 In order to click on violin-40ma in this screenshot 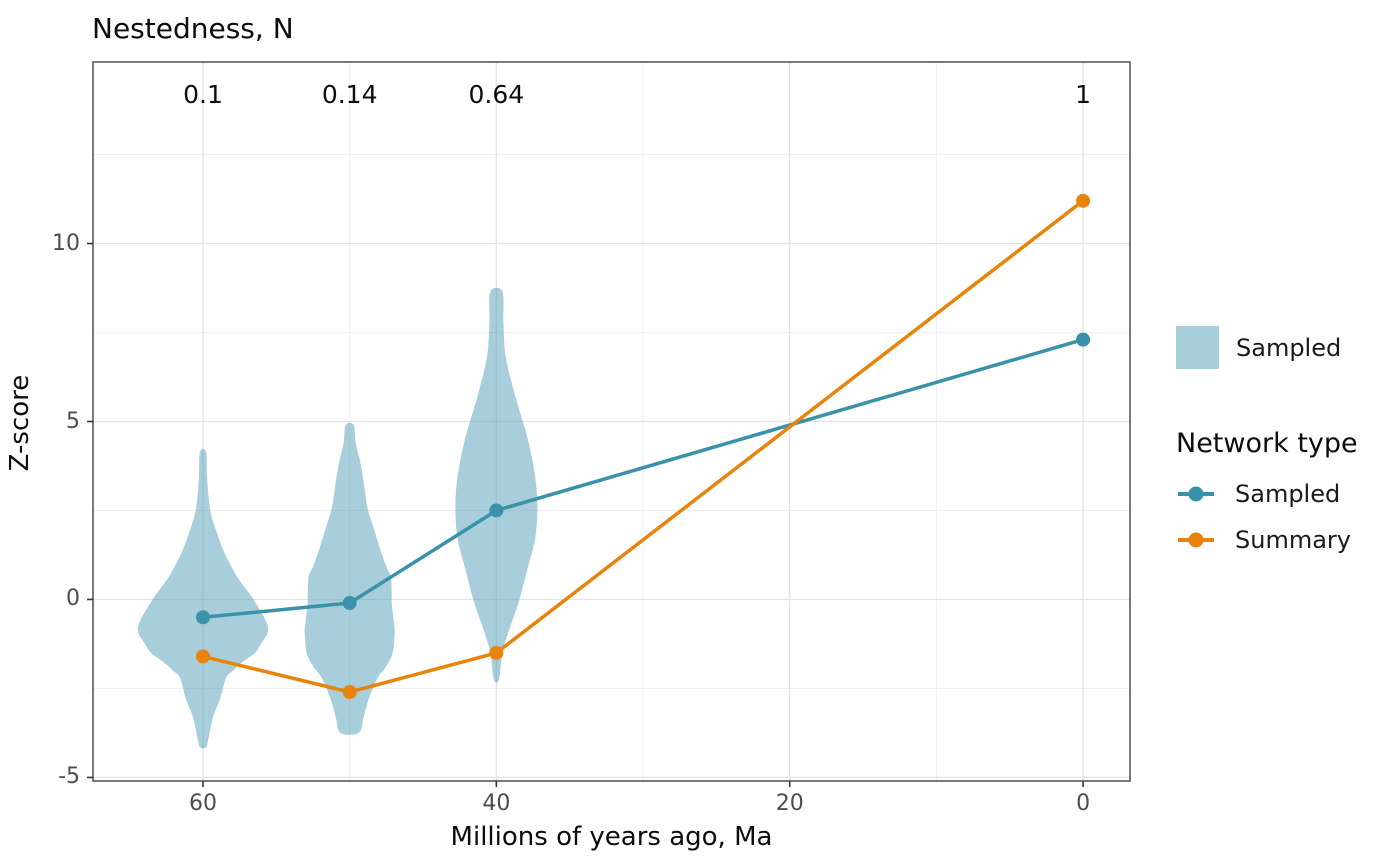, I will do `click(496, 485)`.